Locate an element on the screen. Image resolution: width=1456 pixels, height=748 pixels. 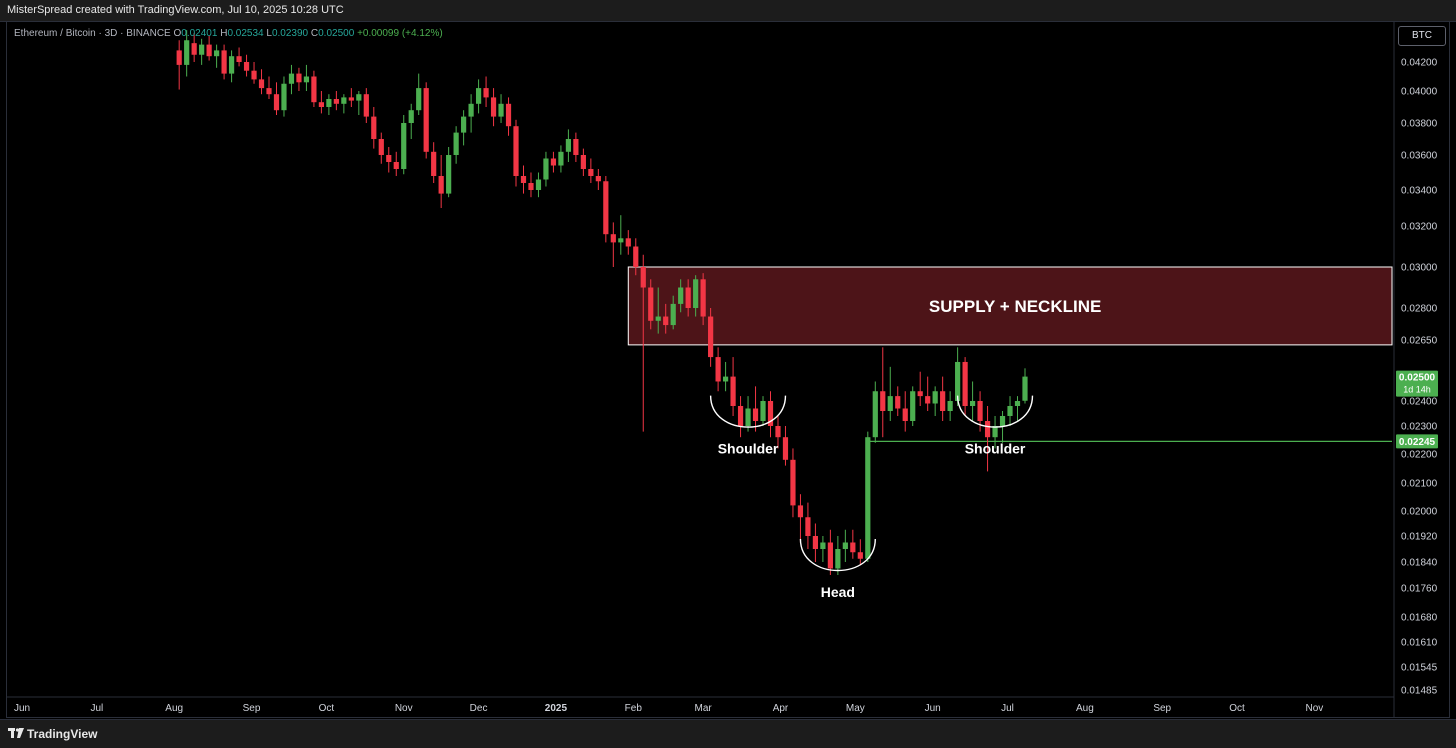
x-tick-label: 2025 is located at coordinates (556, 708).